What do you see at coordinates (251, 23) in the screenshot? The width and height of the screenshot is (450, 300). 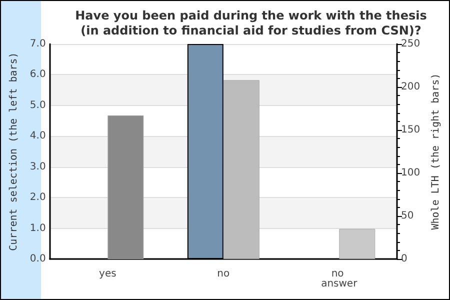 I see `chart-title: Have you been paid during the work with the thesis (in addition to financial aid for studies from CSN)?` at bounding box center [251, 23].